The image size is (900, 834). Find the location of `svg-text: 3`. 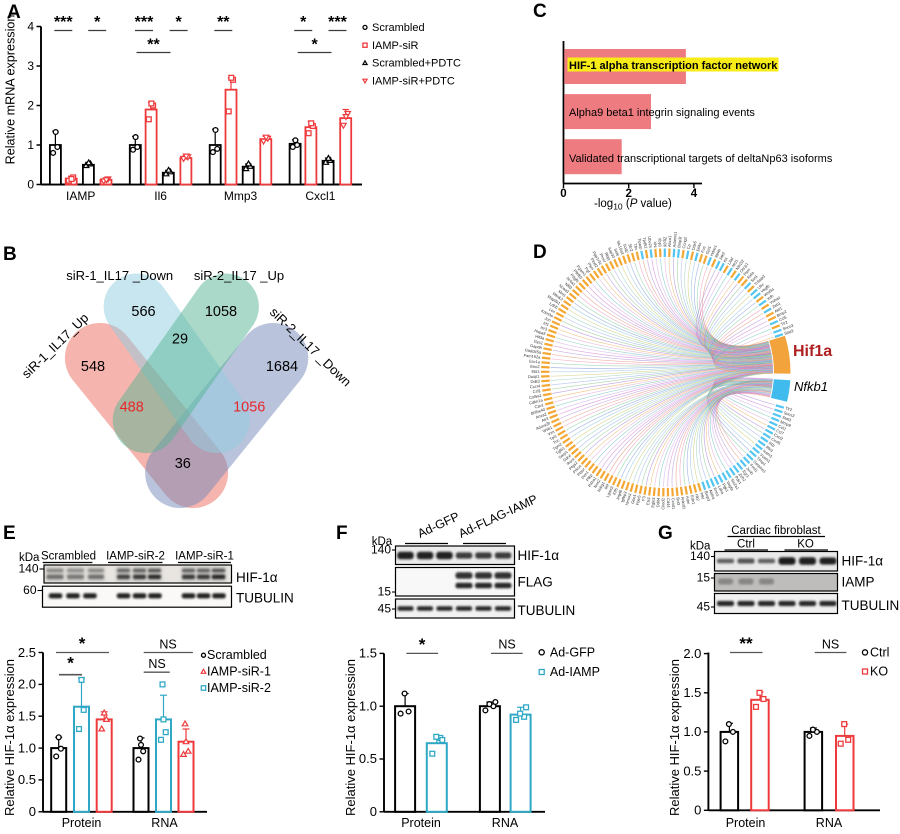

svg-text: 3 is located at coordinates (30, 66).